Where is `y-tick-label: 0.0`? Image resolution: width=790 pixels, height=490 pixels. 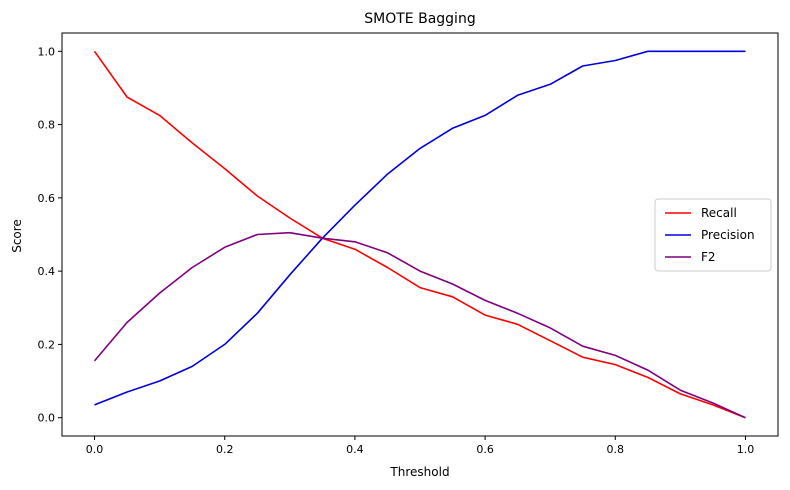
y-tick-label: 0.0 is located at coordinates (47, 418).